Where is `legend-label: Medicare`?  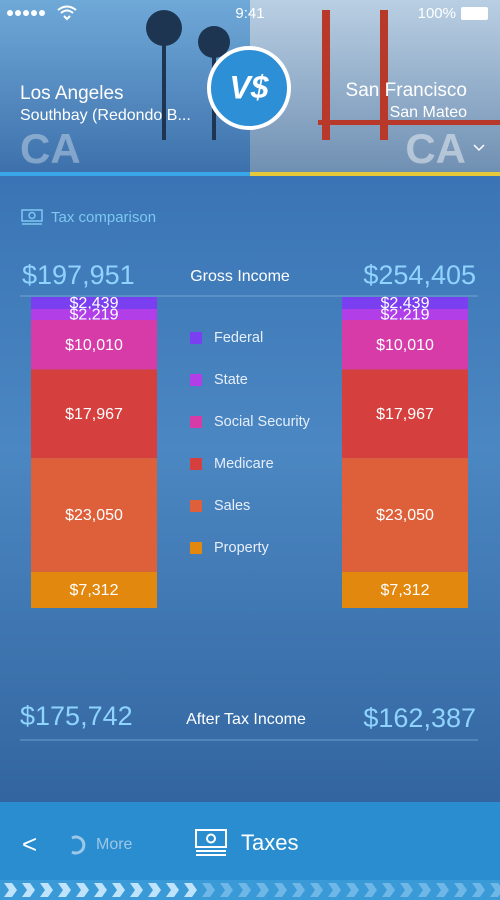
legend-label: Medicare is located at coordinates (244, 464).